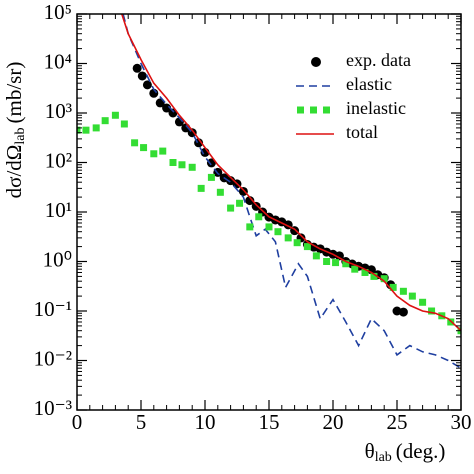 The height and width of the screenshot is (474, 474). I want to click on legend-label: total, so click(362, 132).